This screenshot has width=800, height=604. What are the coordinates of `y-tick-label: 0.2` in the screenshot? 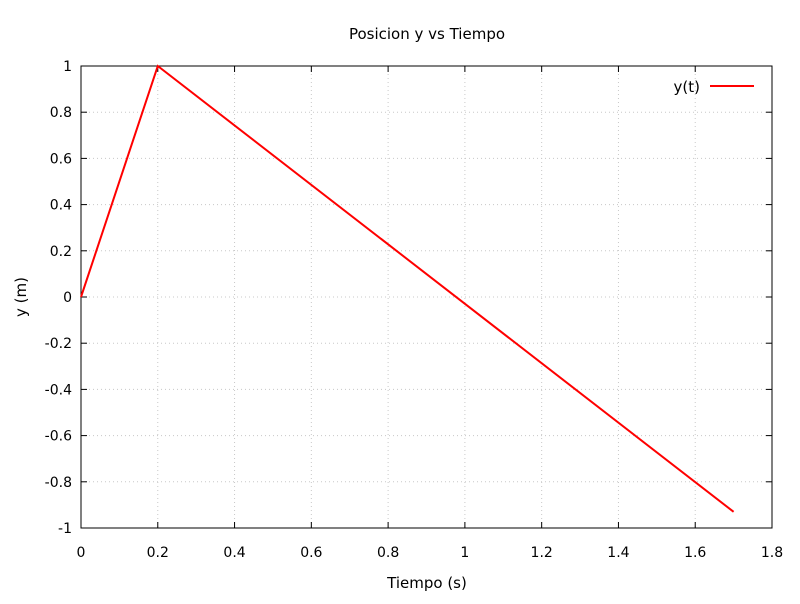 It's located at (61, 252).